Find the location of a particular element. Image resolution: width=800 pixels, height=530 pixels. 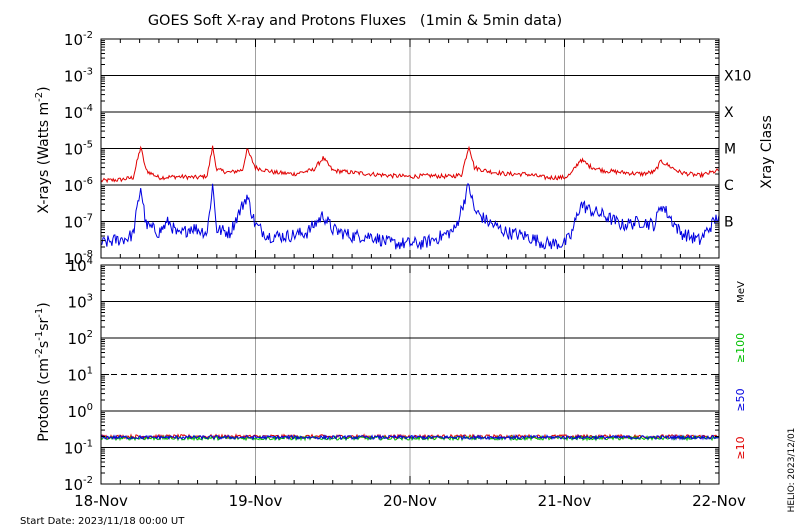

protons-series-line is located at coordinates (410, 437).